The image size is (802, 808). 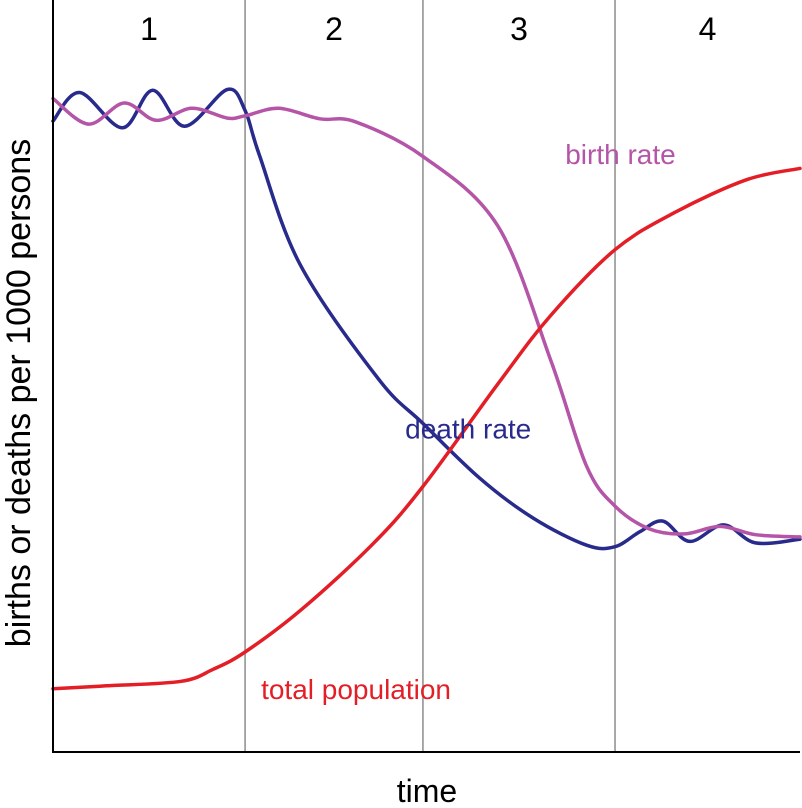 What do you see at coordinates (427, 790) in the screenshot?
I see `x-axis-label: time` at bounding box center [427, 790].